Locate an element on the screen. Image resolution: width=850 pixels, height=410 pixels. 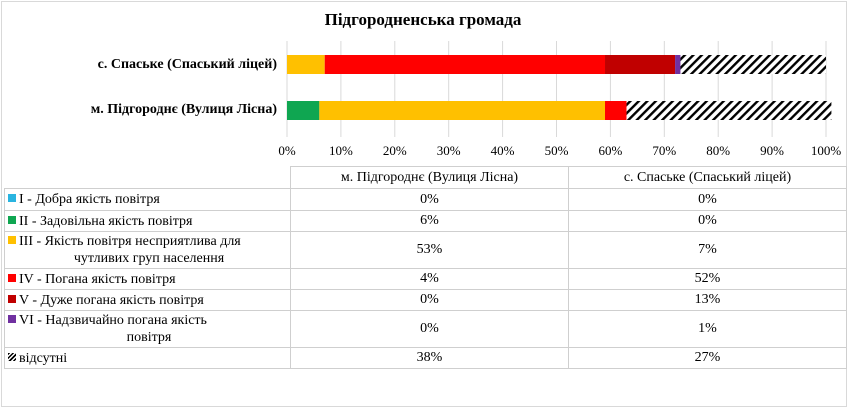
legend-label: V - Дуже погана якість повітря is located at coordinates (111, 300).